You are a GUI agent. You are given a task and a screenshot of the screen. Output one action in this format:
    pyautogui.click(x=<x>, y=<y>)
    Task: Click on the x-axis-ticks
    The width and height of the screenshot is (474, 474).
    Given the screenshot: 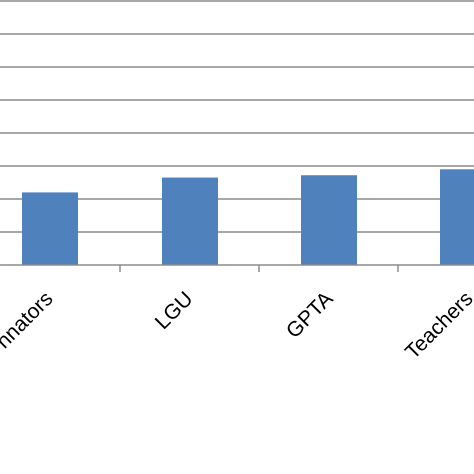 What is the action you would take?
    pyautogui.click(x=259, y=268)
    